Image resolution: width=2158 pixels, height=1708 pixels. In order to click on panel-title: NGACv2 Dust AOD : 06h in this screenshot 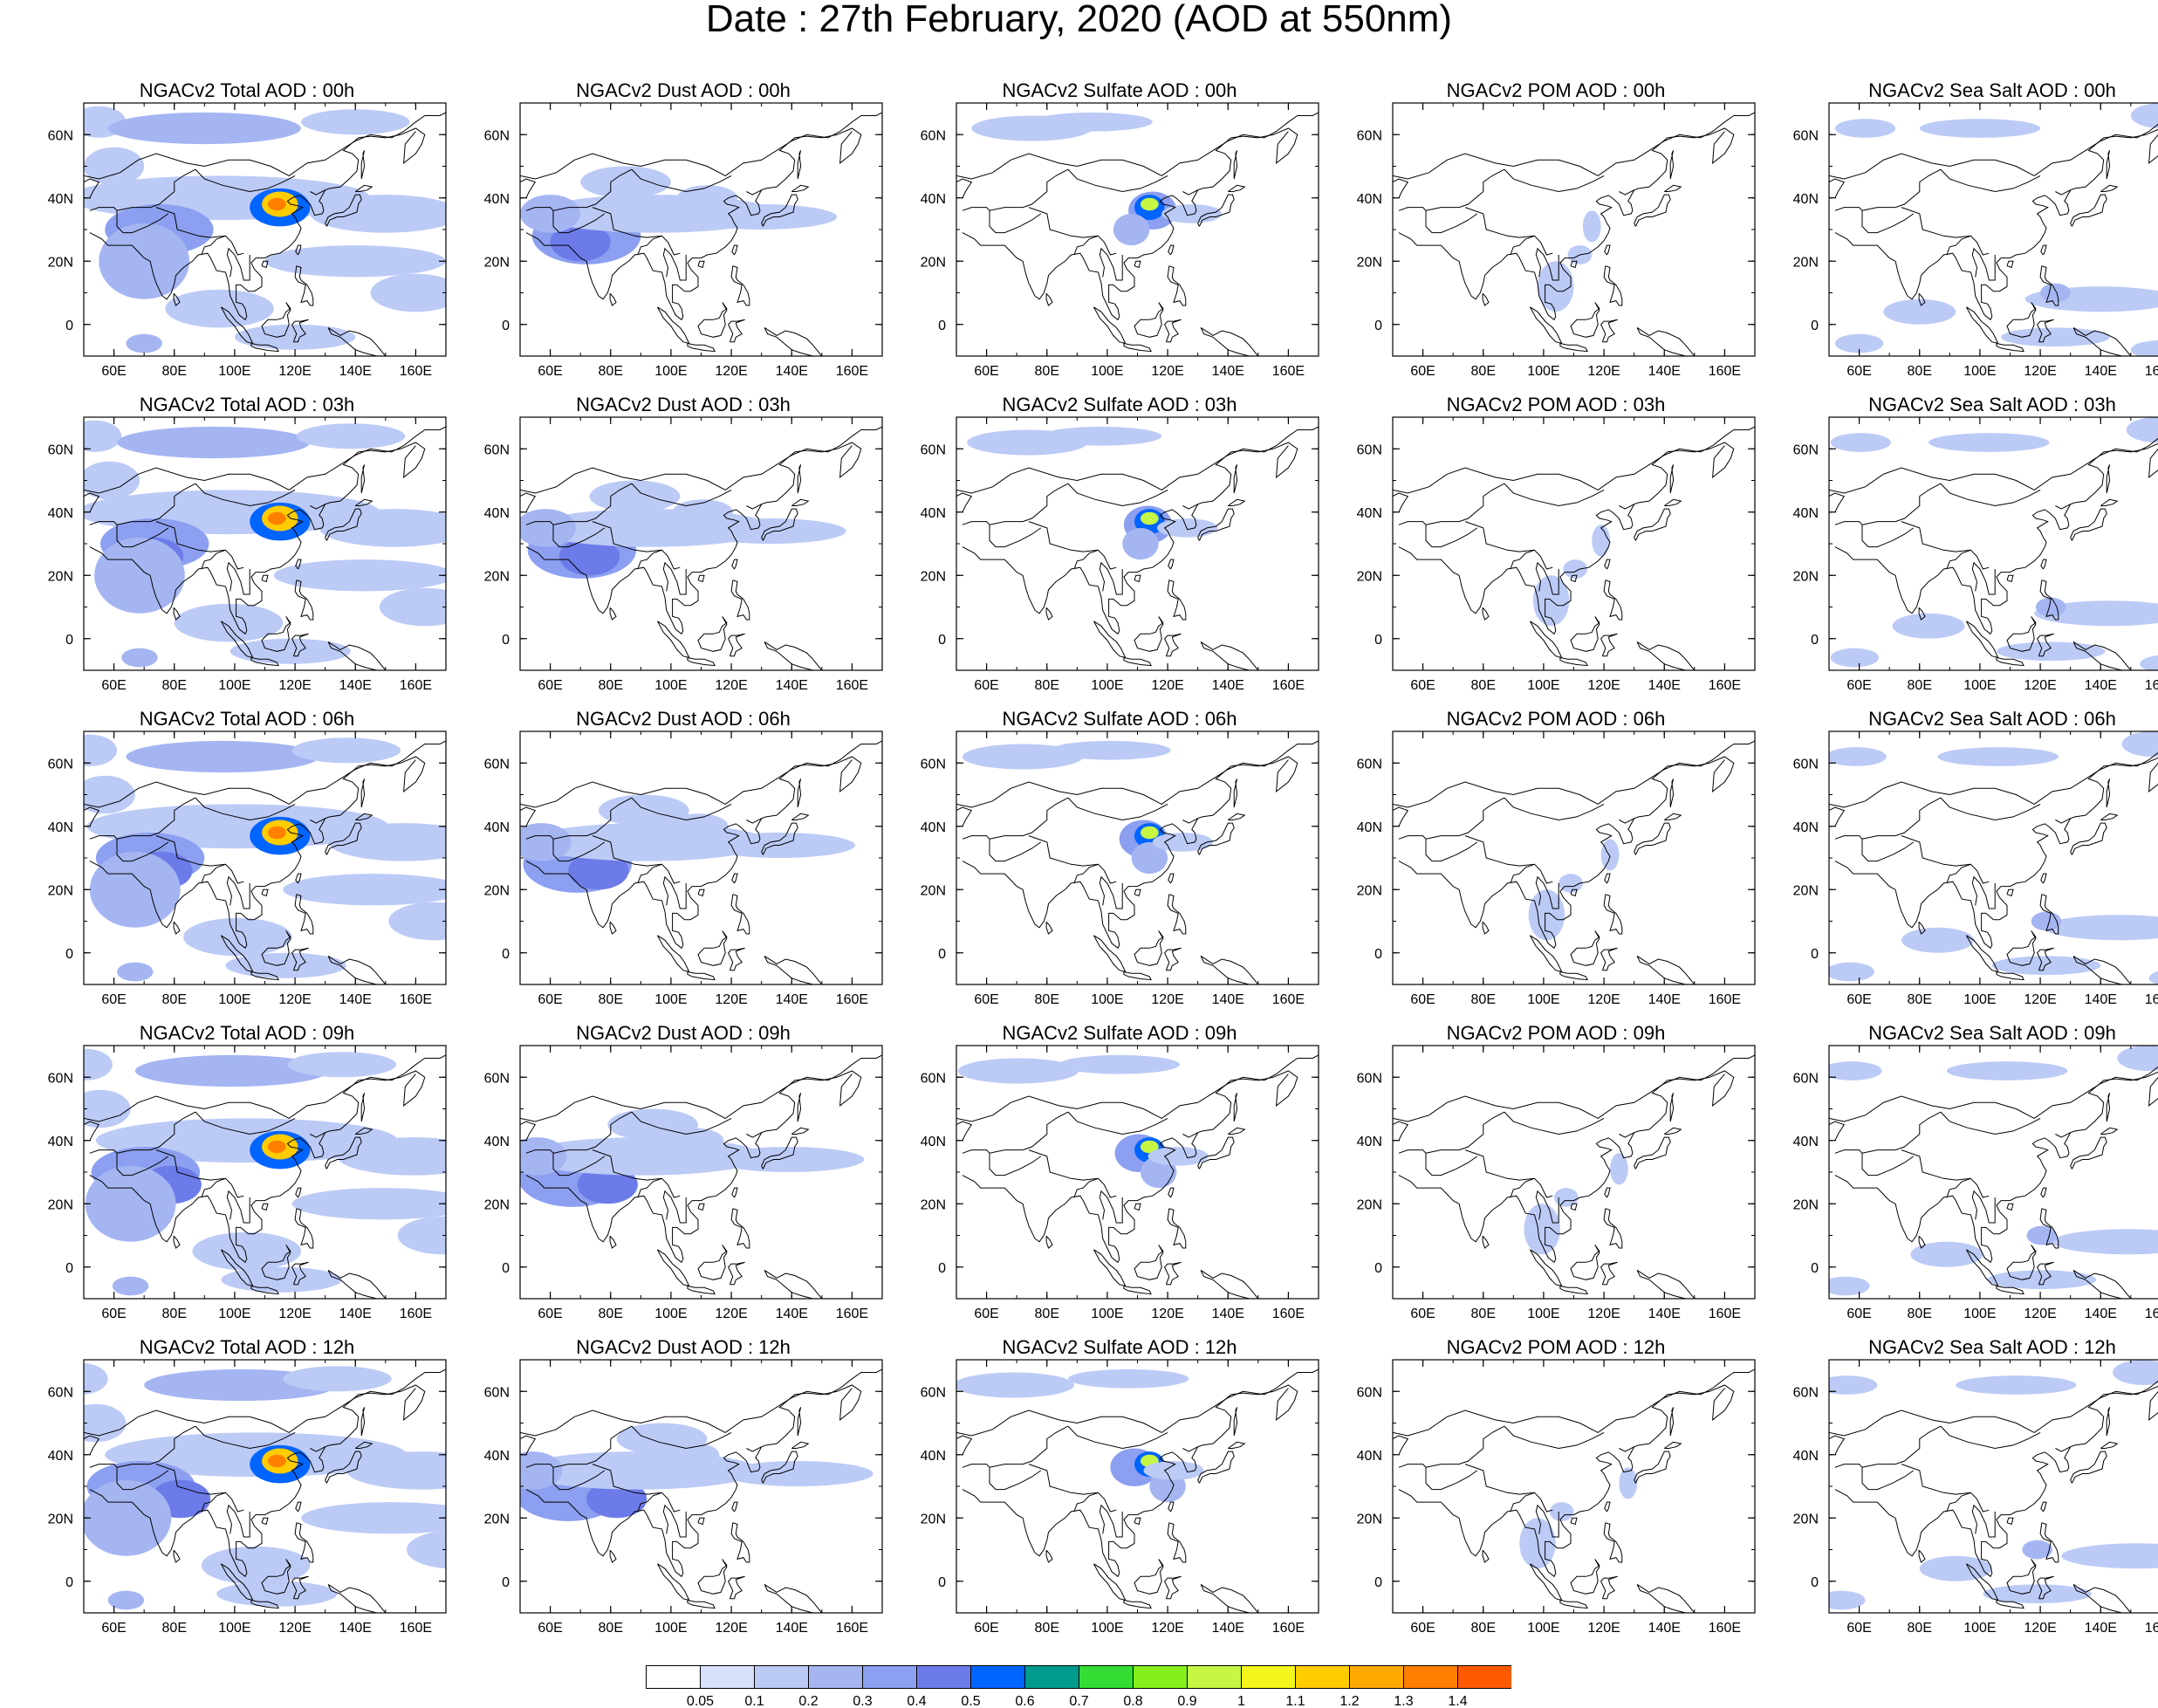, I will do `click(683, 719)`.